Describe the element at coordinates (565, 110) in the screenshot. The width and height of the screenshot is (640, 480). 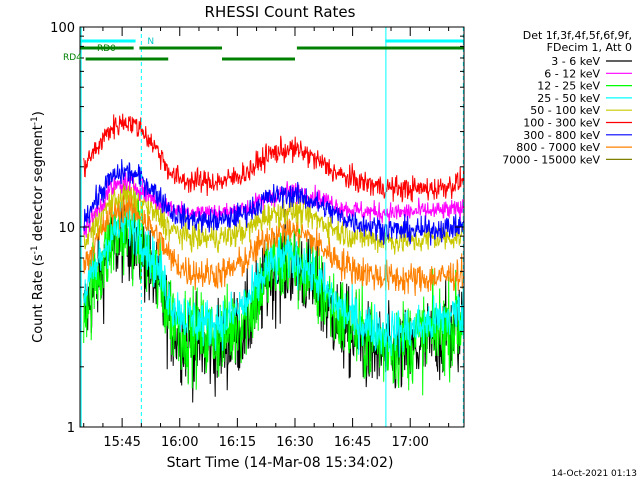
I see `legend-entry-label: 50 - 100 keV` at that location.